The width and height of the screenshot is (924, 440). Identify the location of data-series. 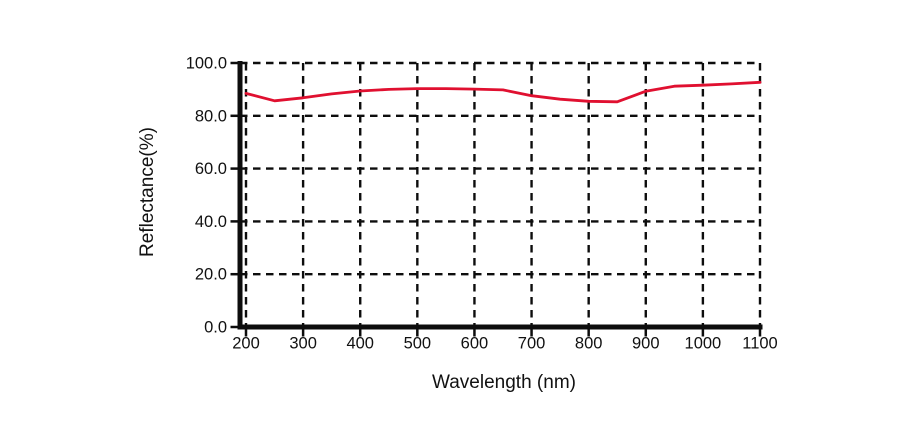
(503, 92).